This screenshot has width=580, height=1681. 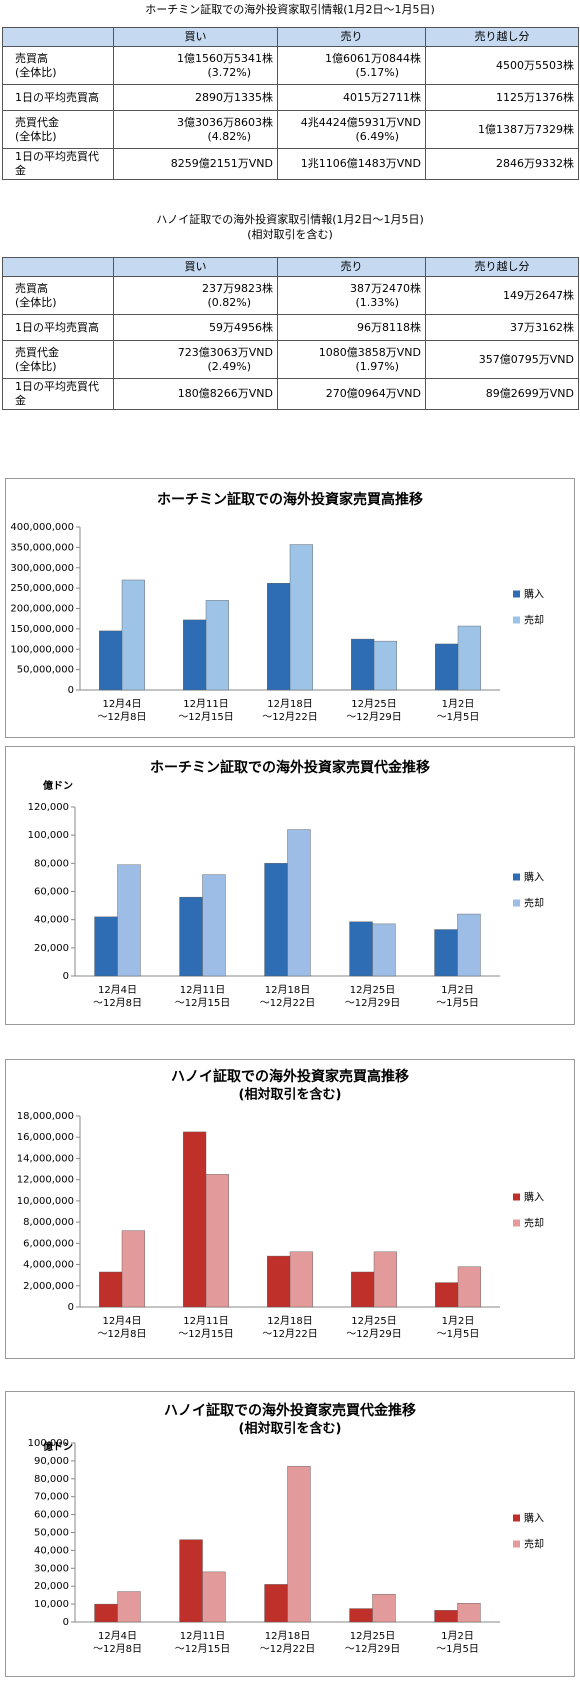 What do you see at coordinates (51, 863) in the screenshot?
I see `y-tick-label: 80,000` at bounding box center [51, 863].